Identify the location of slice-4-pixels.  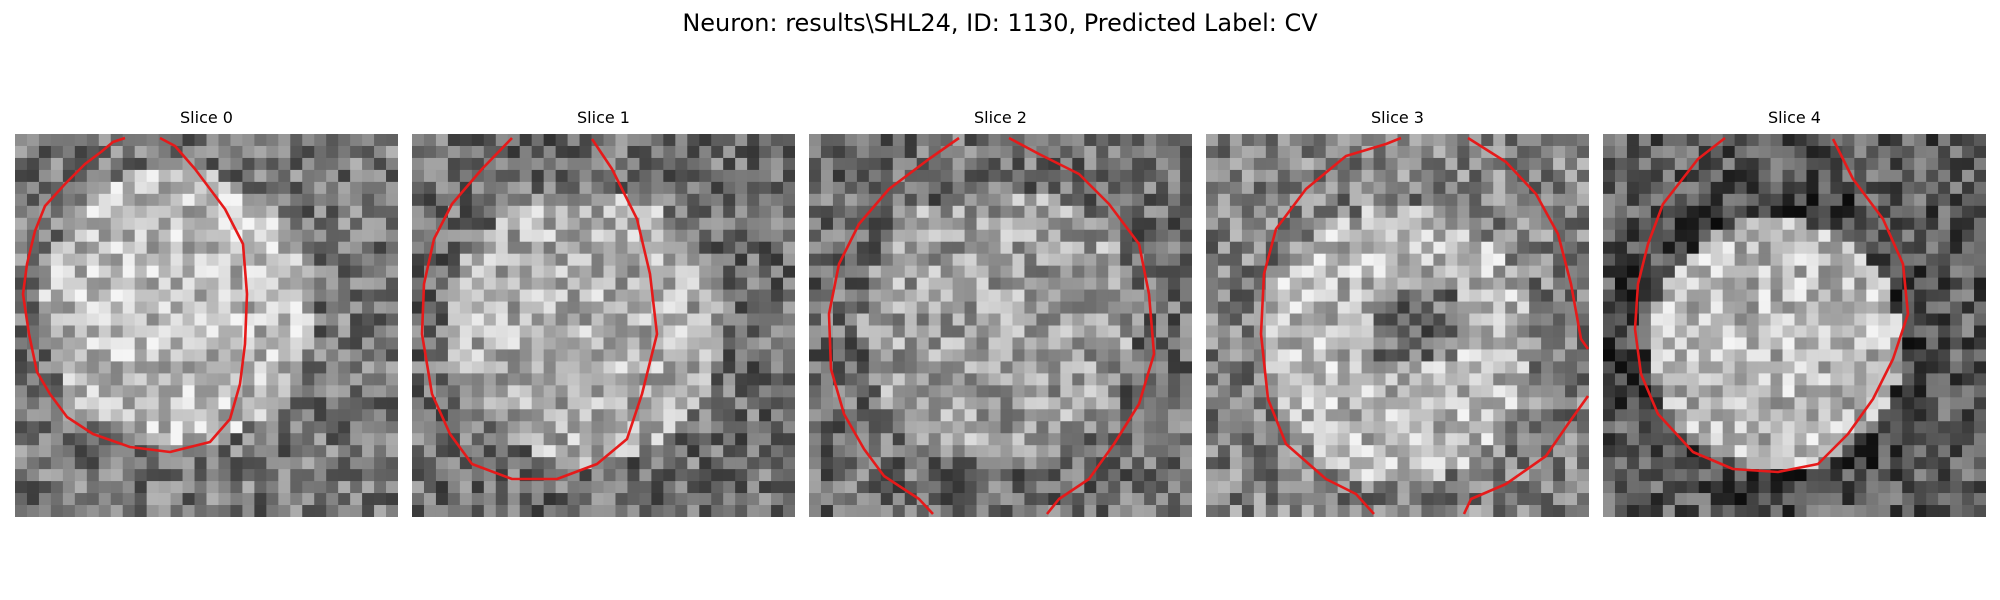
(1794, 325).